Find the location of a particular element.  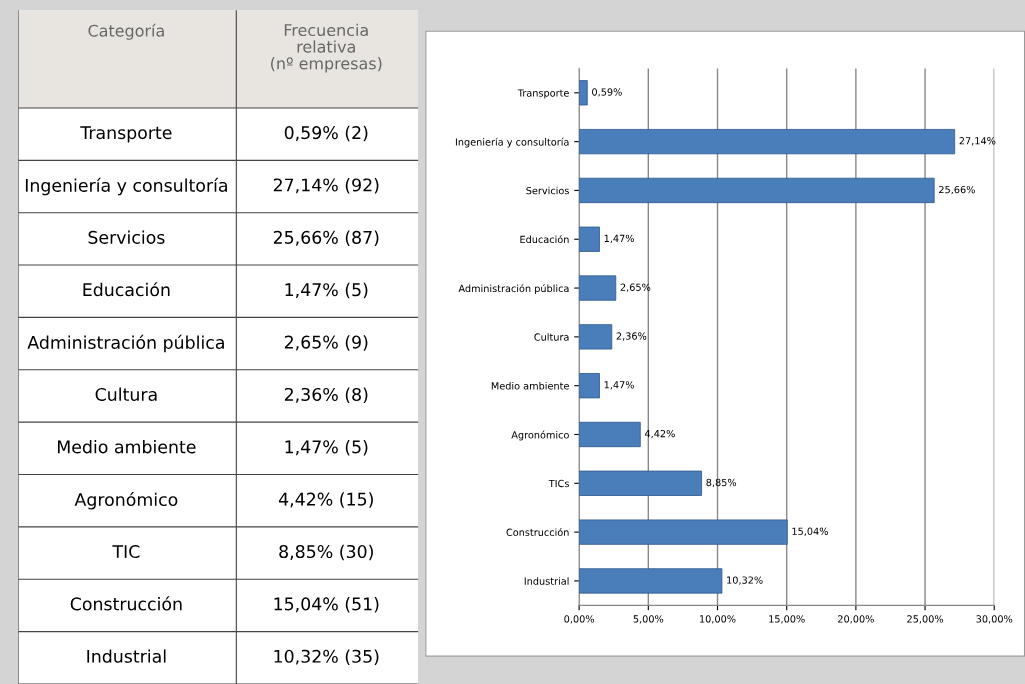

category-label: Administración pública is located at coordinates (125, 343).